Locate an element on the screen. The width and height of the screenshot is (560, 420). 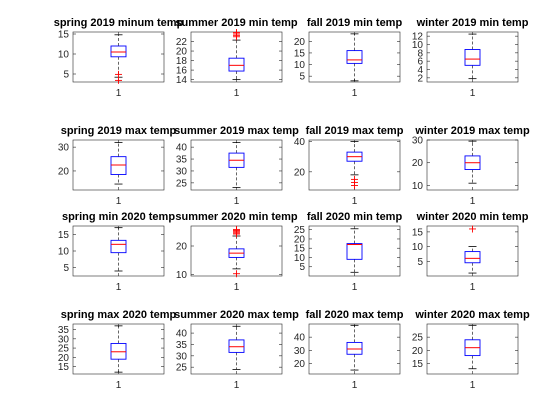
subplot-5: 20 30 1 spring 2019 max temp is located at coordinates (117, 166).